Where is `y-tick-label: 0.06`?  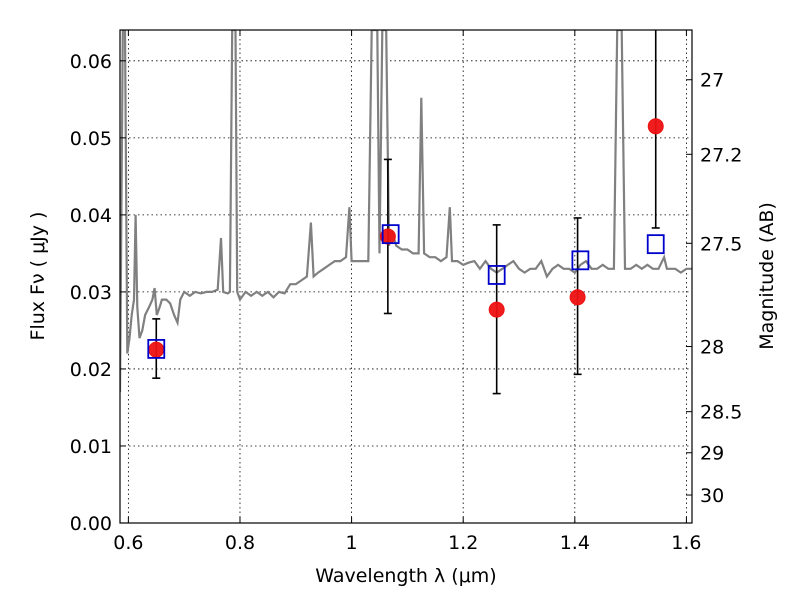 y-tick-label: 0.06 is located at coordinates (91, 62).